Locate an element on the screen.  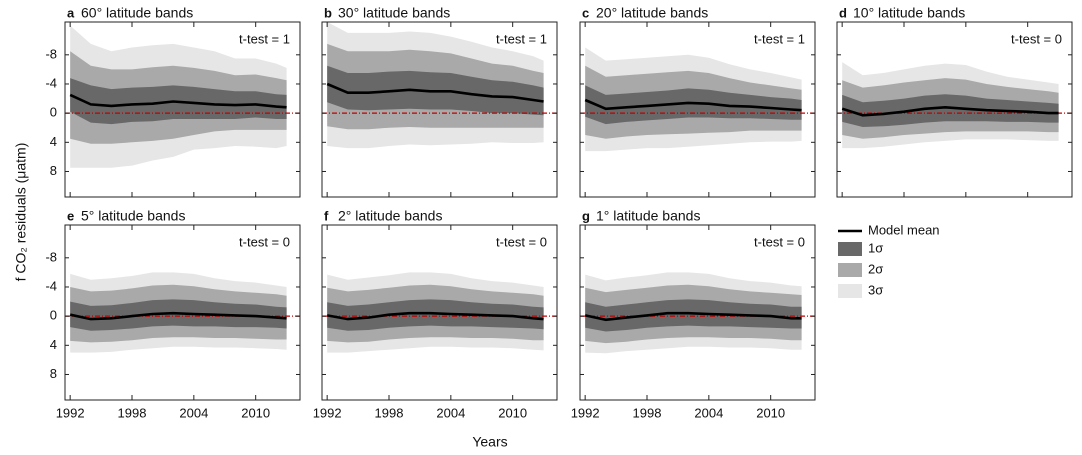
panel-label: c is located at coordinates (585, 12).